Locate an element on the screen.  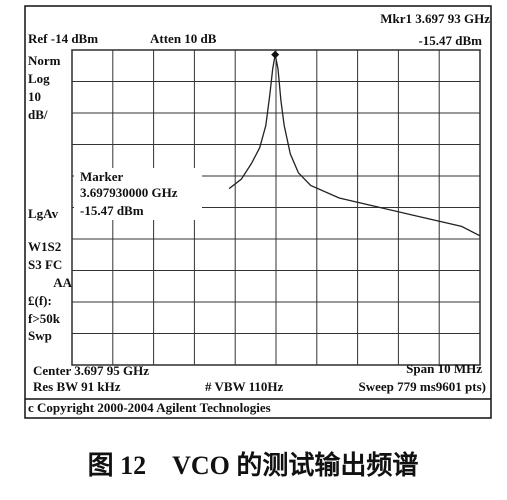
marker-diamond is located at coordinates (275, 54).